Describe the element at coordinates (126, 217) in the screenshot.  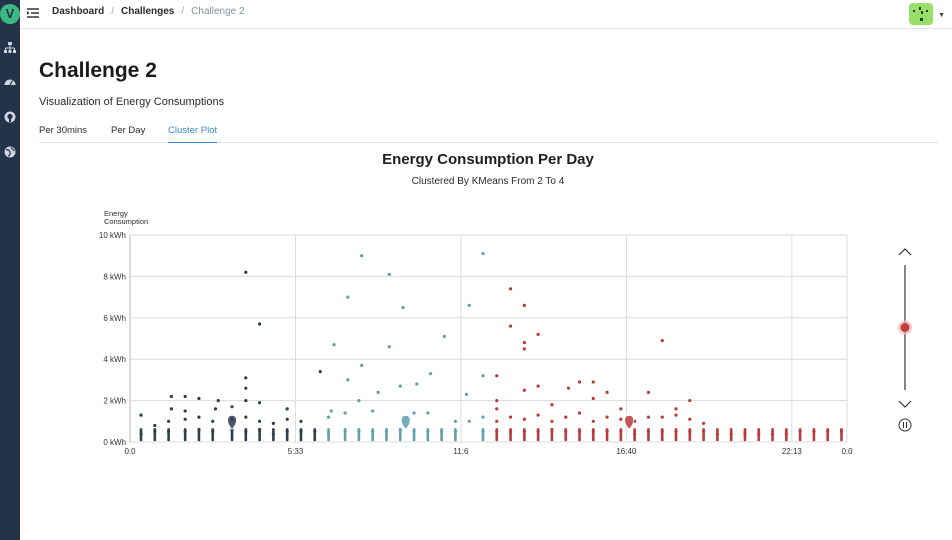
I see `y-axis-label: Energy Consumption` at that location.